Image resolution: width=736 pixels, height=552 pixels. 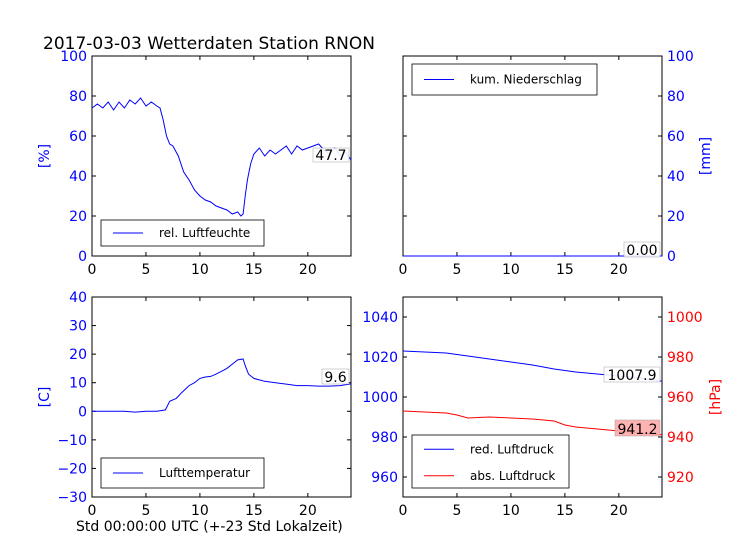 I want to click on legend-temperature: Lufttemperatur, so click(x=182, y=473).